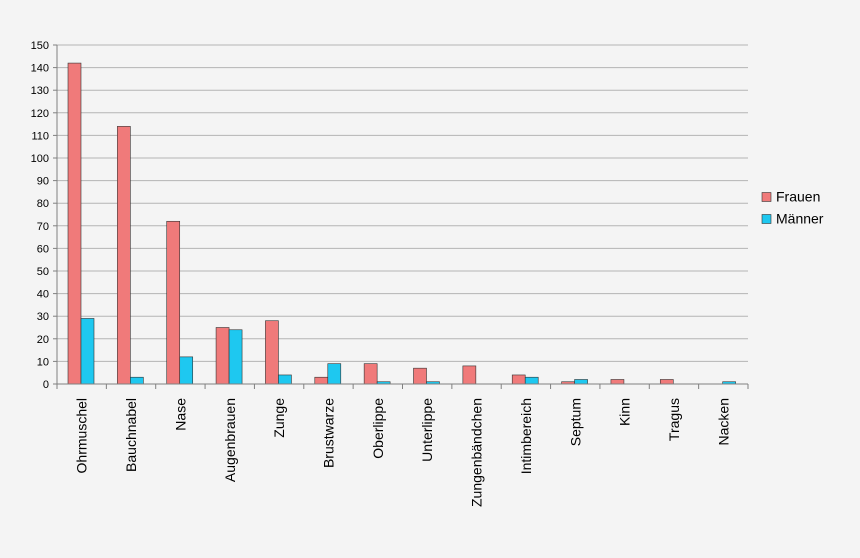 The image size is (860, 558). Describe the element at coordinates (43, 249) in the screenshot. I see `y-tick-label: 60` at that location.